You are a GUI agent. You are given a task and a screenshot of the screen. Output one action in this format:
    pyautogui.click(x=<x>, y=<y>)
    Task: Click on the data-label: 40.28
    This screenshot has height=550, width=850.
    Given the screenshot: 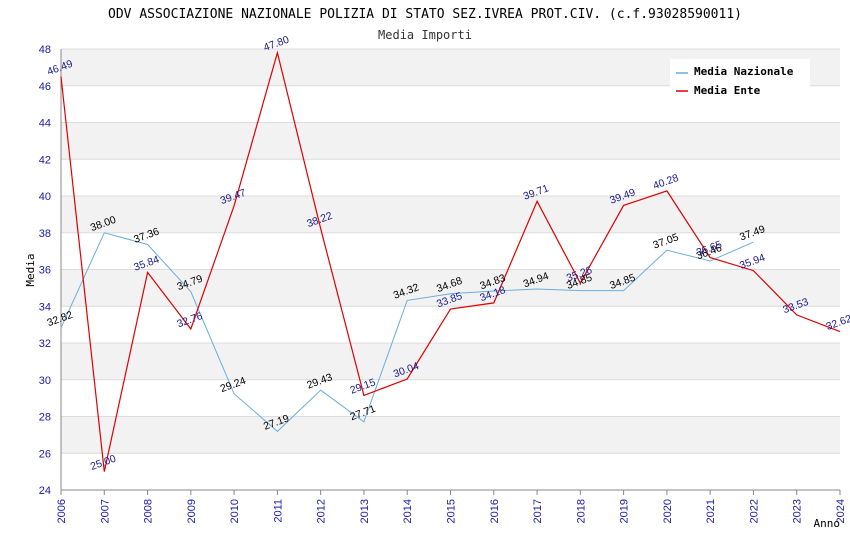 What is the action you would take?
    pyautogui.click(x=665, y=182)
    